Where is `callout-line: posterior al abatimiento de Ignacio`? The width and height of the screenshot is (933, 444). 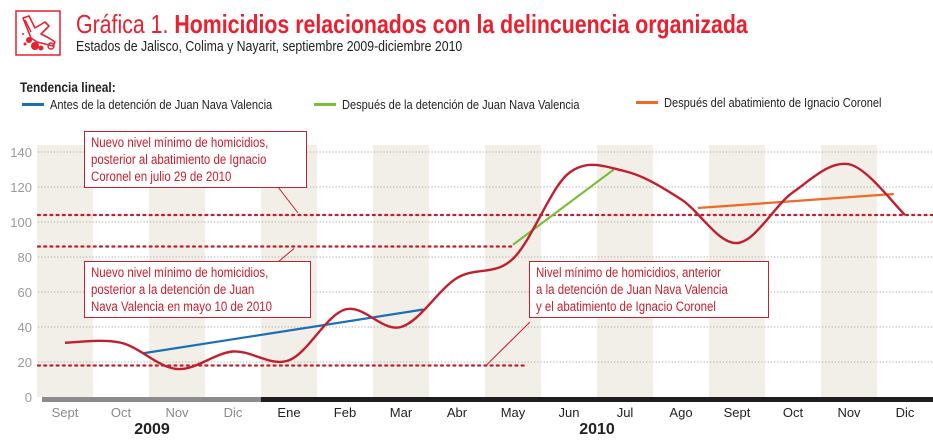 callout-line: posterior al abatimiento de Ignacio is located at coordinates (179, 159).